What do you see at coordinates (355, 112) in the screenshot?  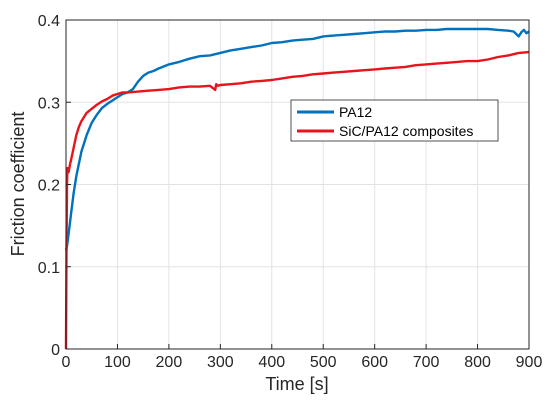 I see `legend-label-pa12: PA12` at bounding box center [355, 112].